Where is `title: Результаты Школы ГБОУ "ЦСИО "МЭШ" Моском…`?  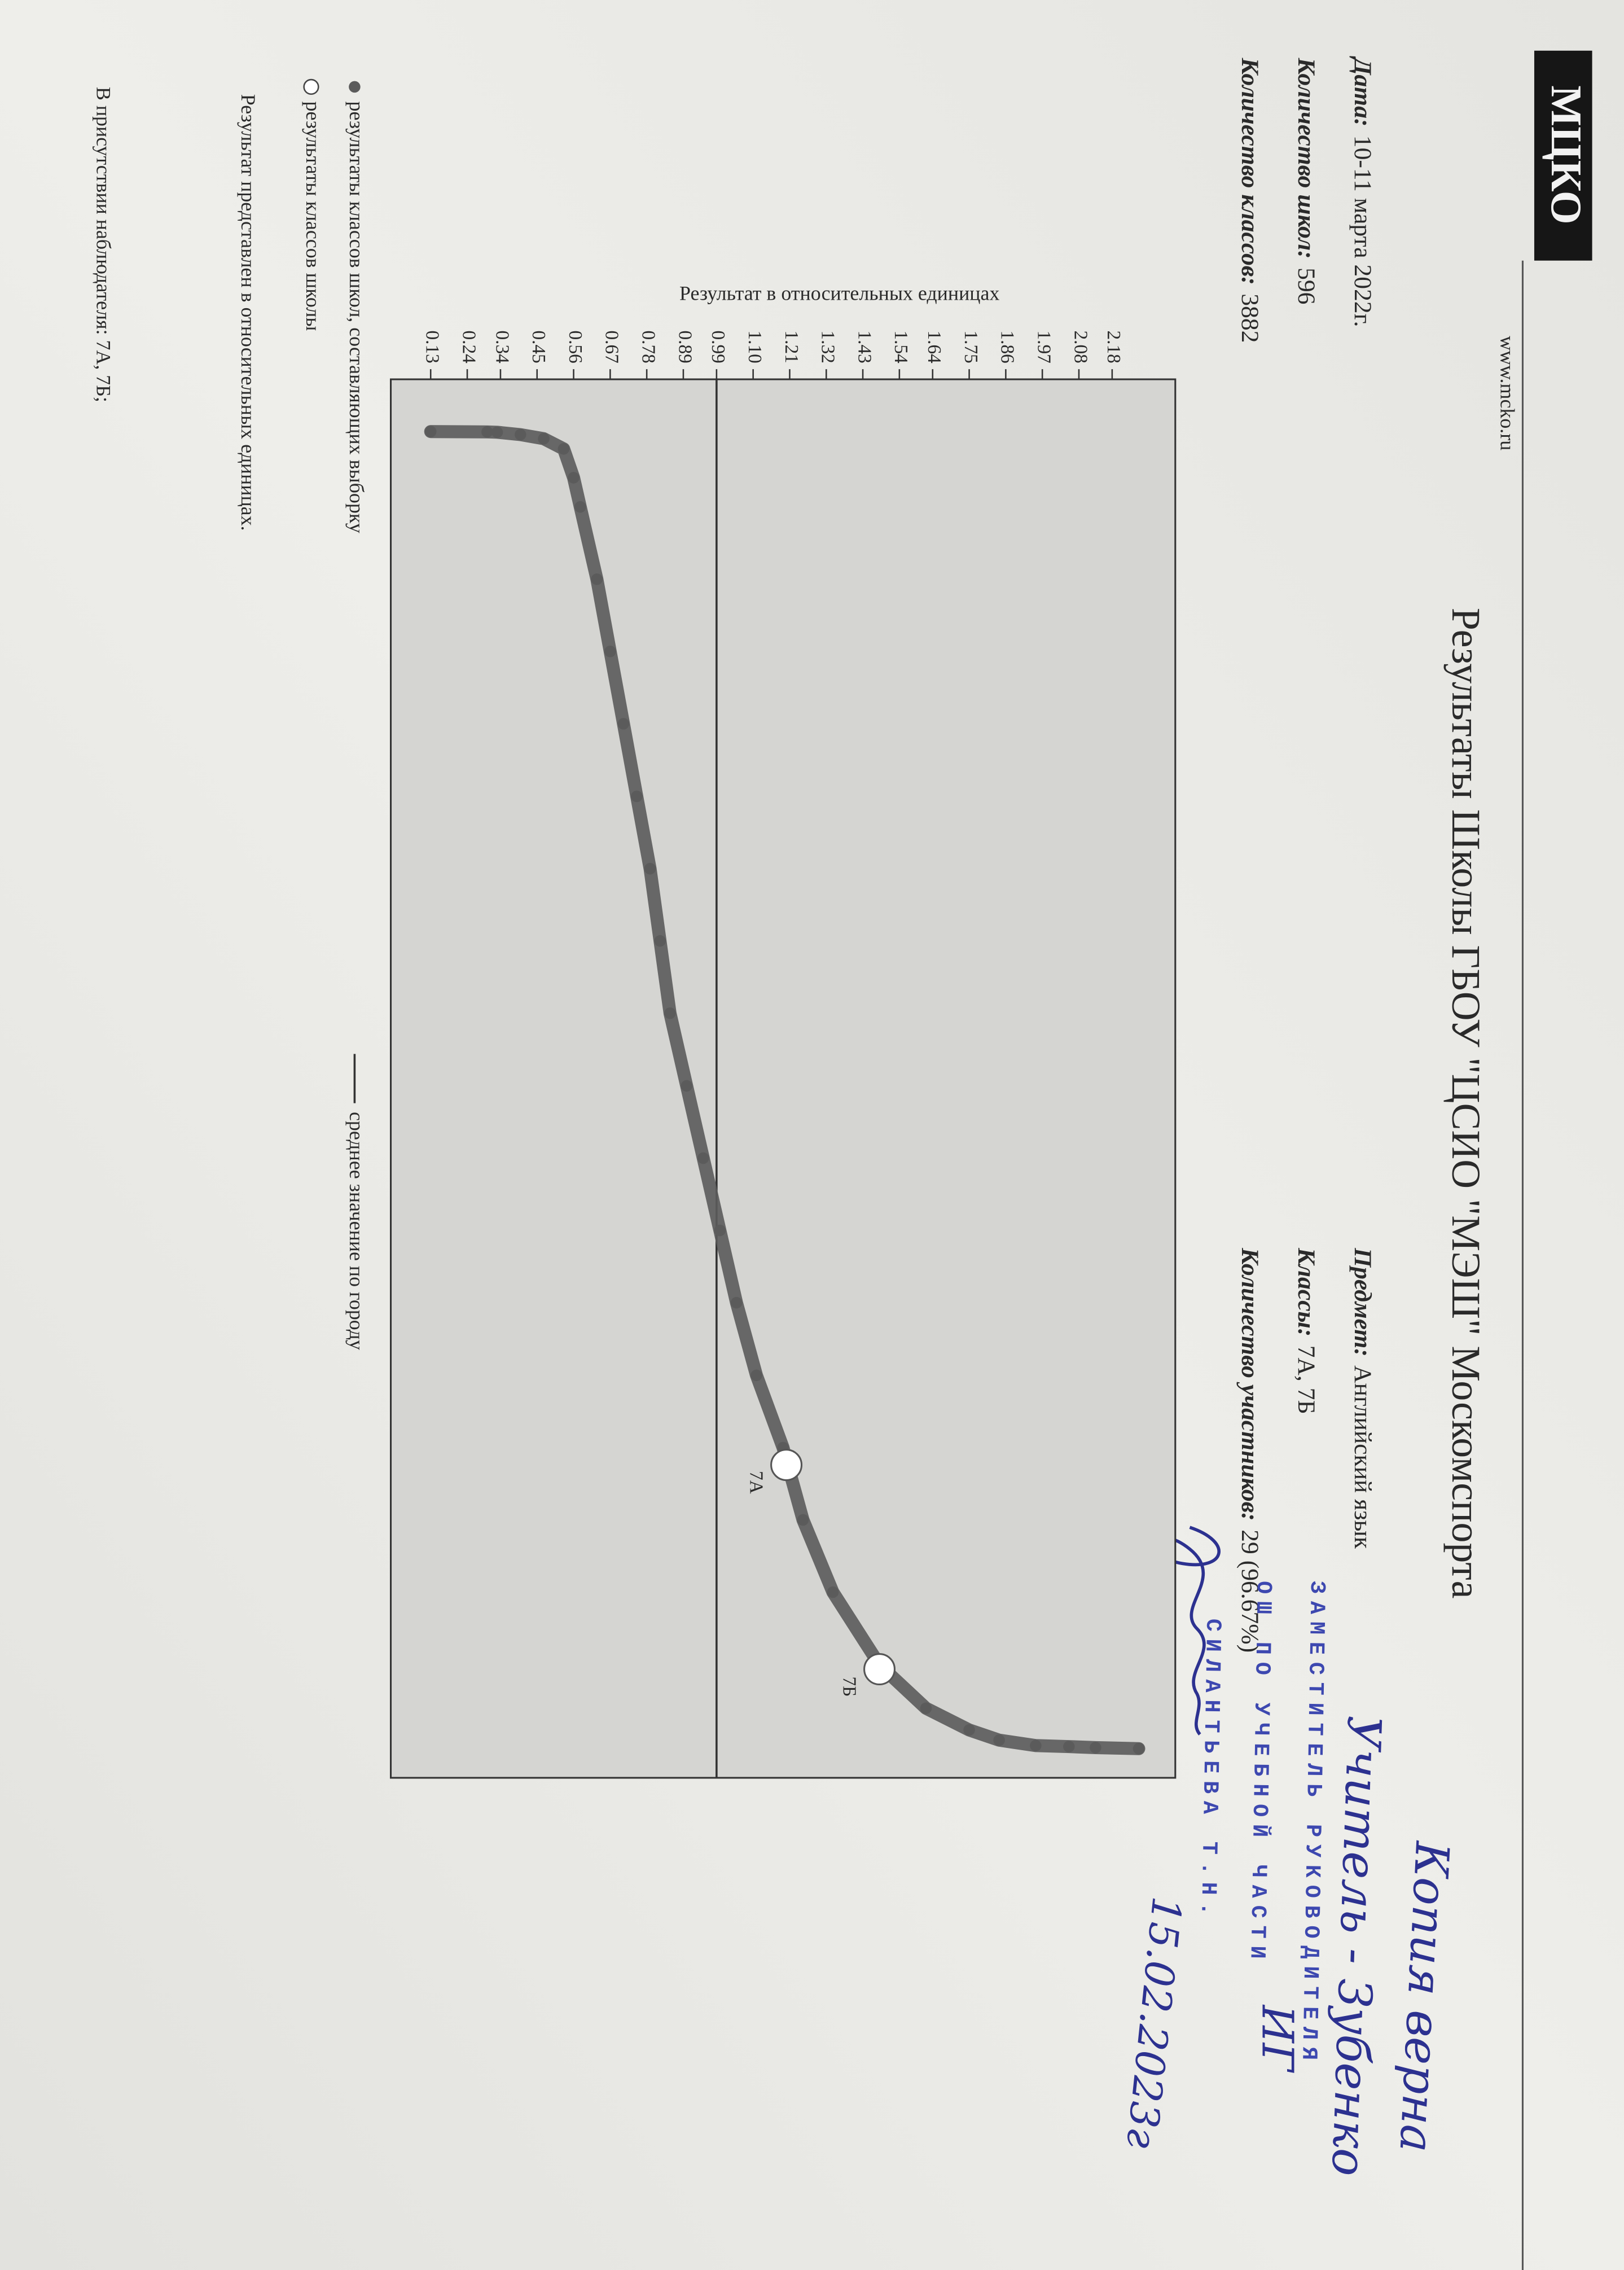 title: Результаты Школы ГБОУ "ЦСИО "МЭШ" Моском… is located at coordinates (1466, 1104).